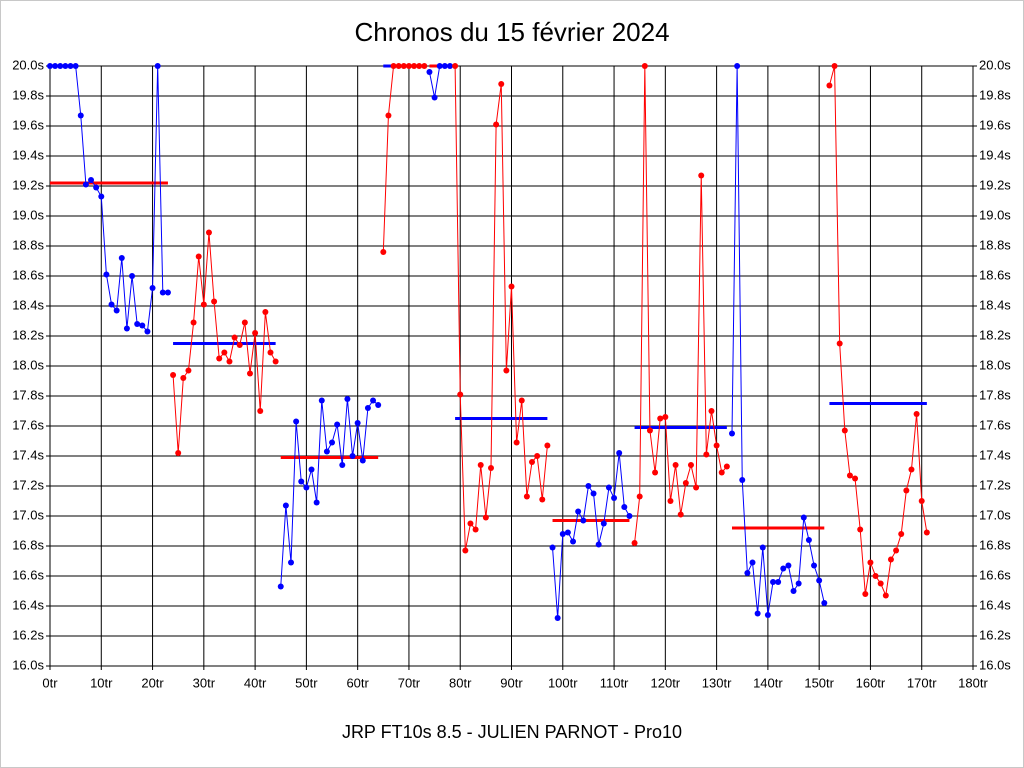  Describe the element at coordinates (28, 394) in the screenshot. I see `y-tick-label: 17.8s` at that location.